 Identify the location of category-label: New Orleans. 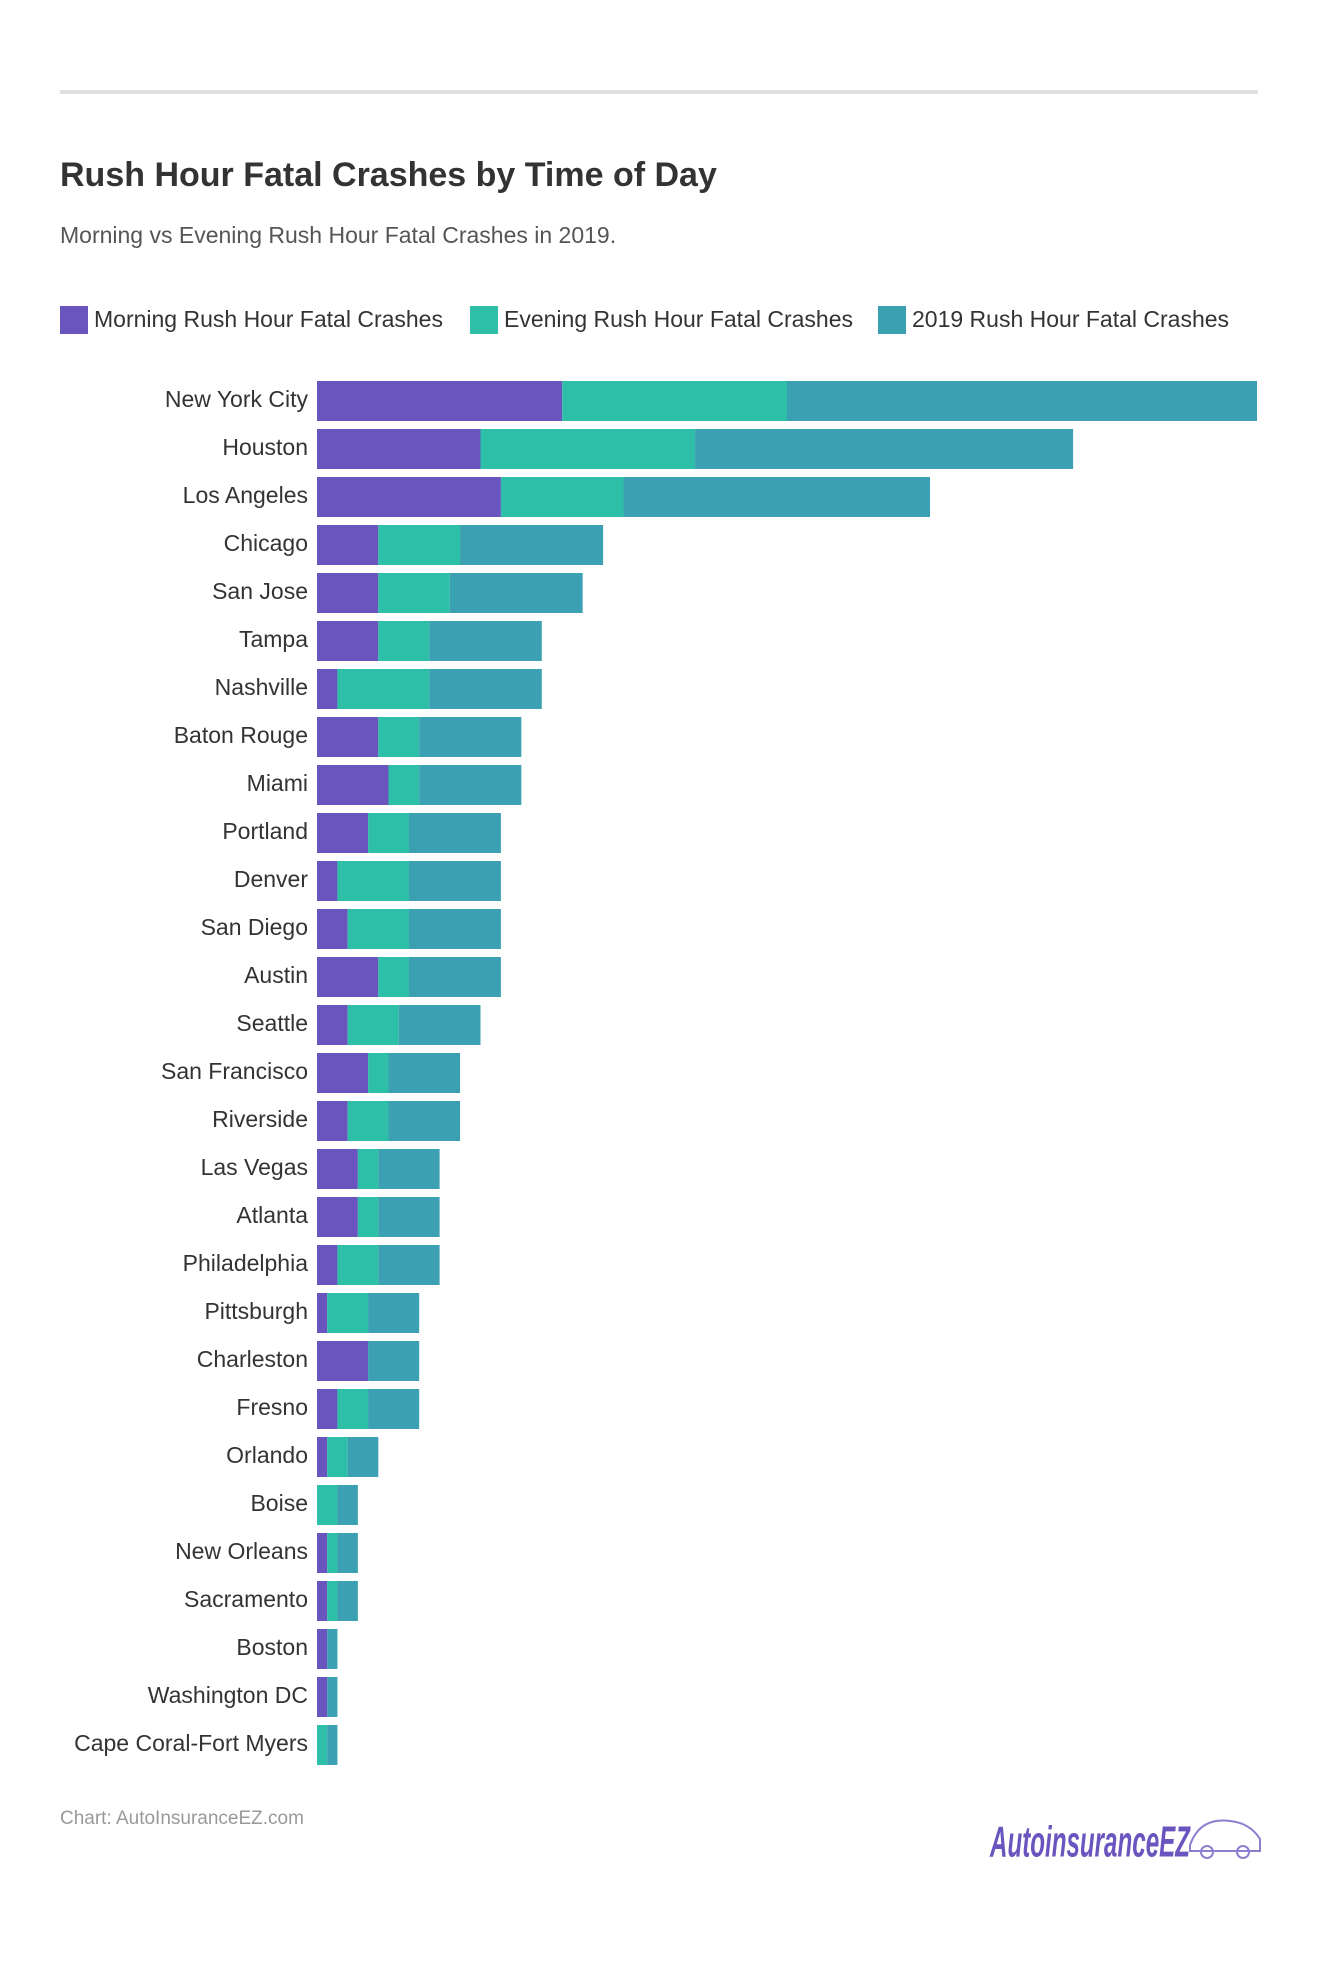
(241, 1551).